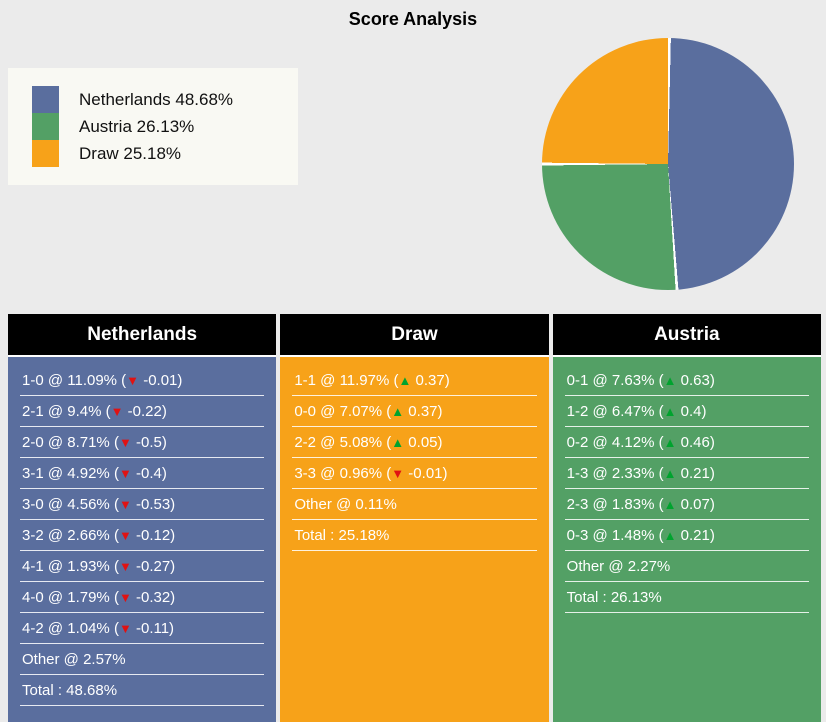 The height and width of the screenshot is (722, 826). Describe the element at coordinates (153, 628) in the screenshot. I see `delta-value: -0.11)` at that location.